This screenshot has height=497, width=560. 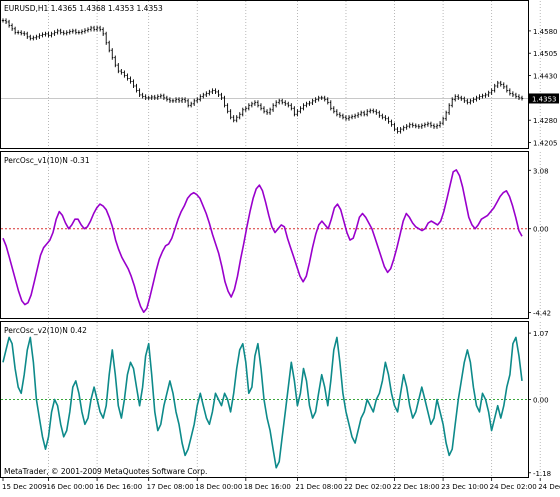 I want to click on current-price-label: 1.4353, so click(x=544, y=99).